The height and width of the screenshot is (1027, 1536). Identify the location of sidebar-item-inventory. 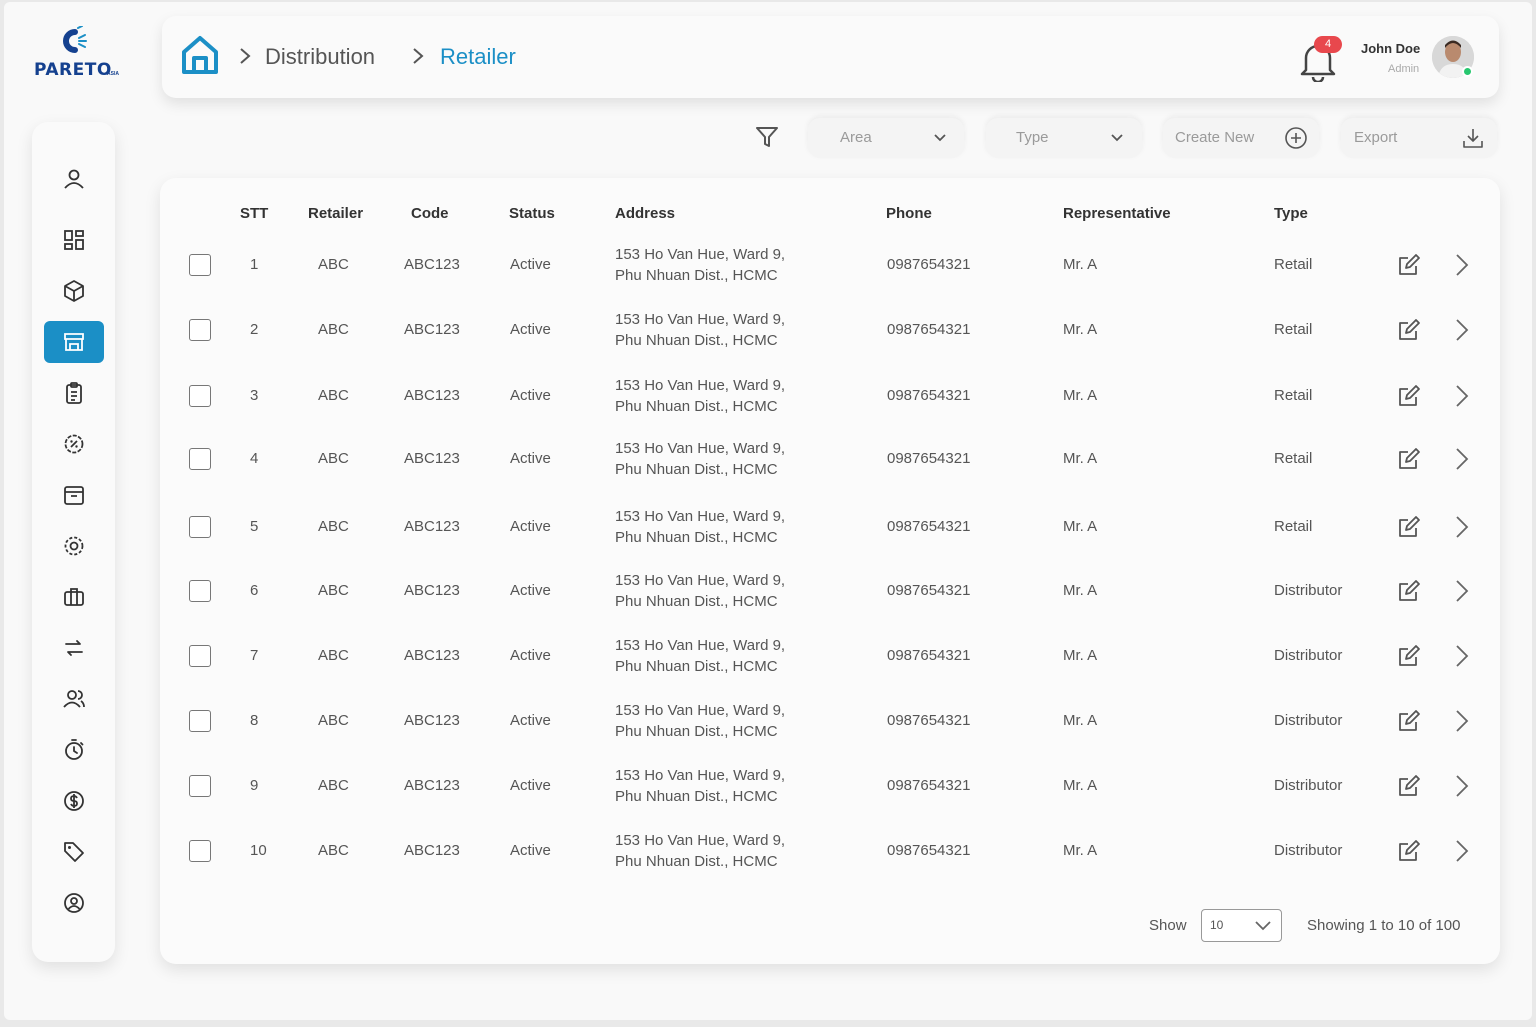
(74, 495).